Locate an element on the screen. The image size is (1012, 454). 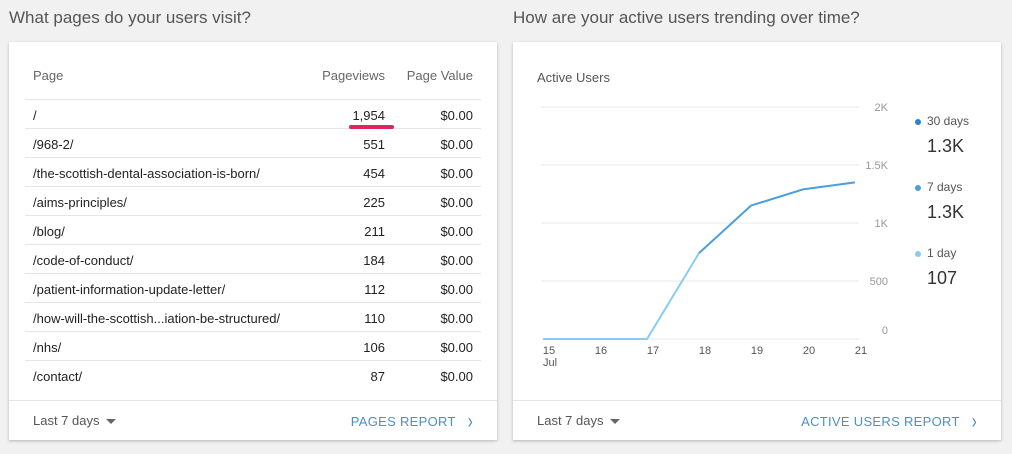
x-tick-sublabel: Jul is located at coordinates (550, 363).